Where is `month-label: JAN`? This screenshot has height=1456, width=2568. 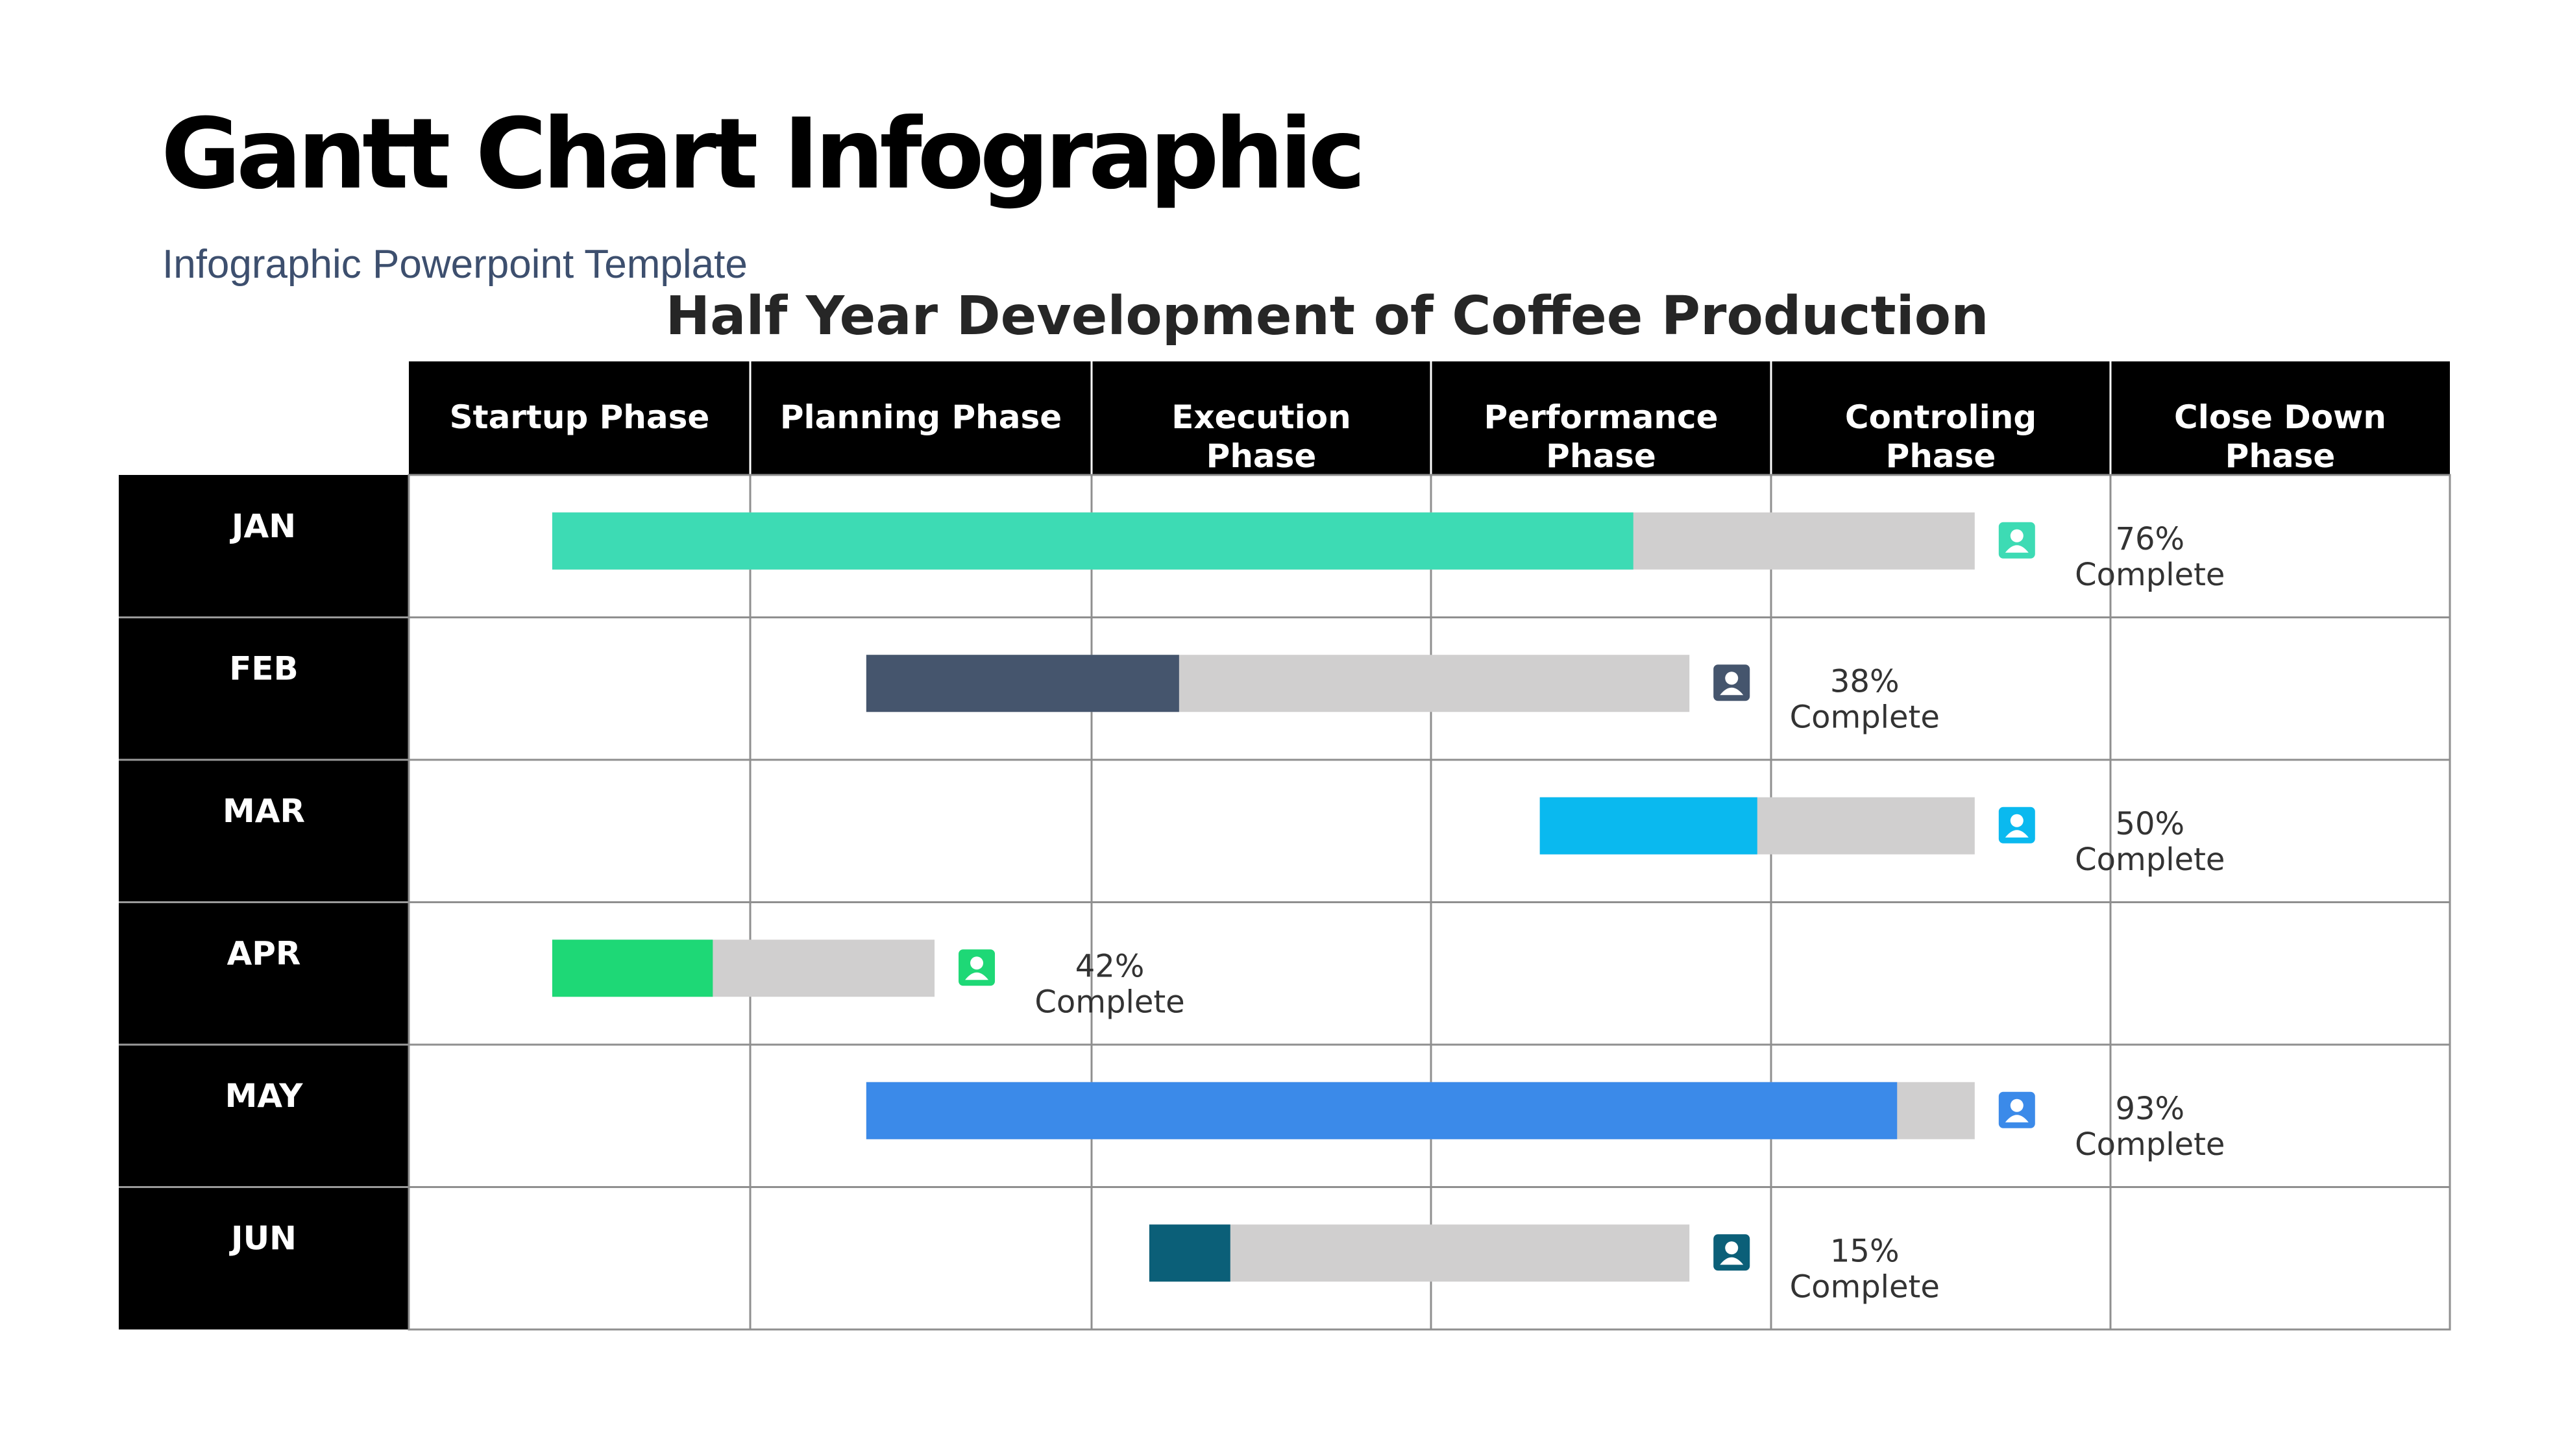
month-label: JAN is located at coordinates (263, 526).